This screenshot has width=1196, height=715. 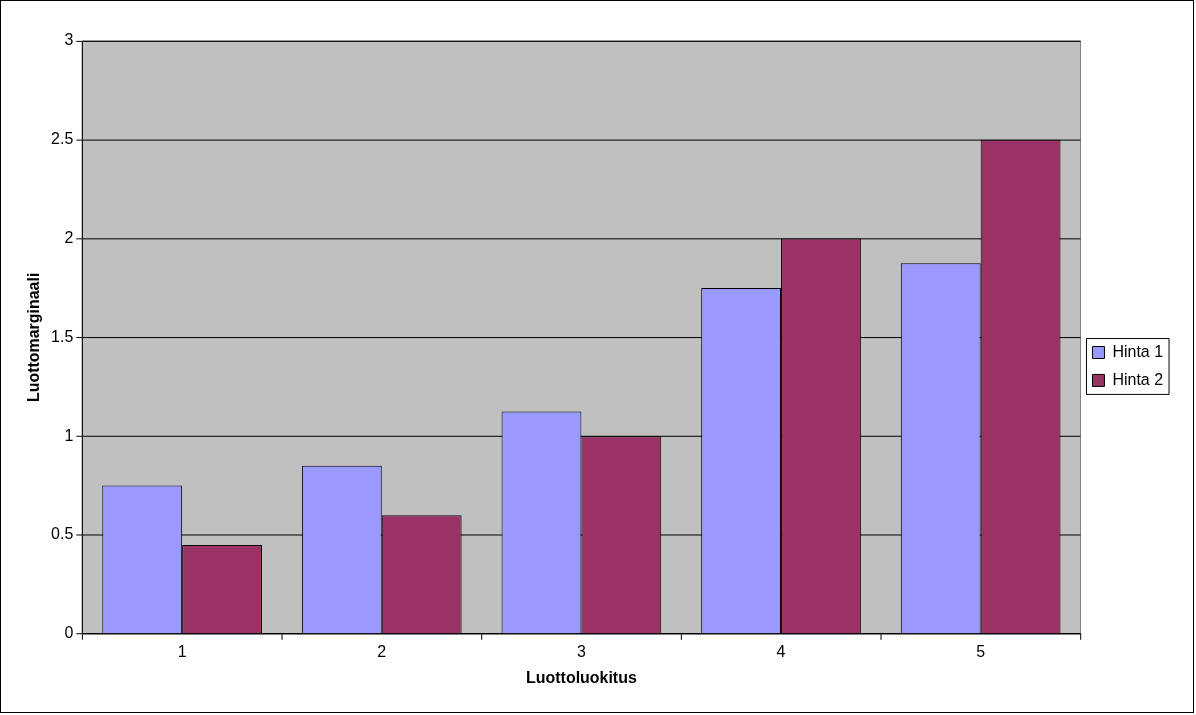 What do you see at coordinates (581, 677) in the screenshot?
I see `x-axis-title: Luottoluokitus` at bounding box center [581, 677].